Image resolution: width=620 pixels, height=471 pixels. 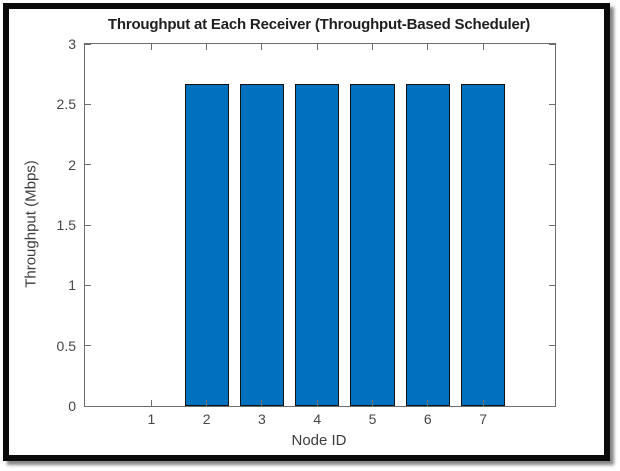 I want to click on x-tick-label-7: 7, so click(x=483, y=419).